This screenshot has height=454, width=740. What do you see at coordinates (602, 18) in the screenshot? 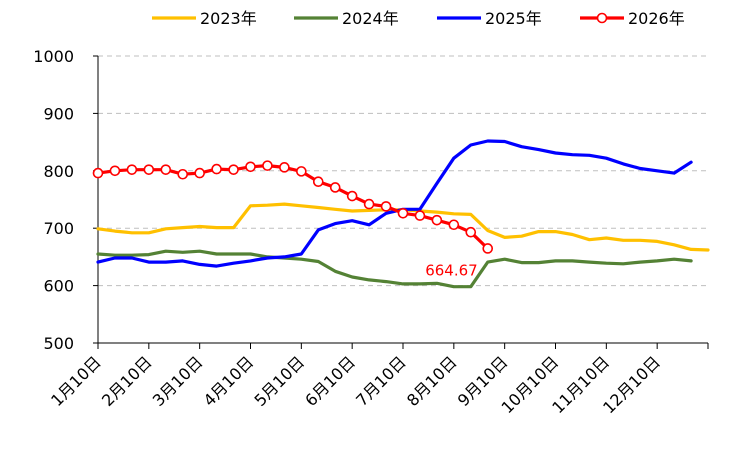
I see `legend-marker` at bounding box center [602, 18].